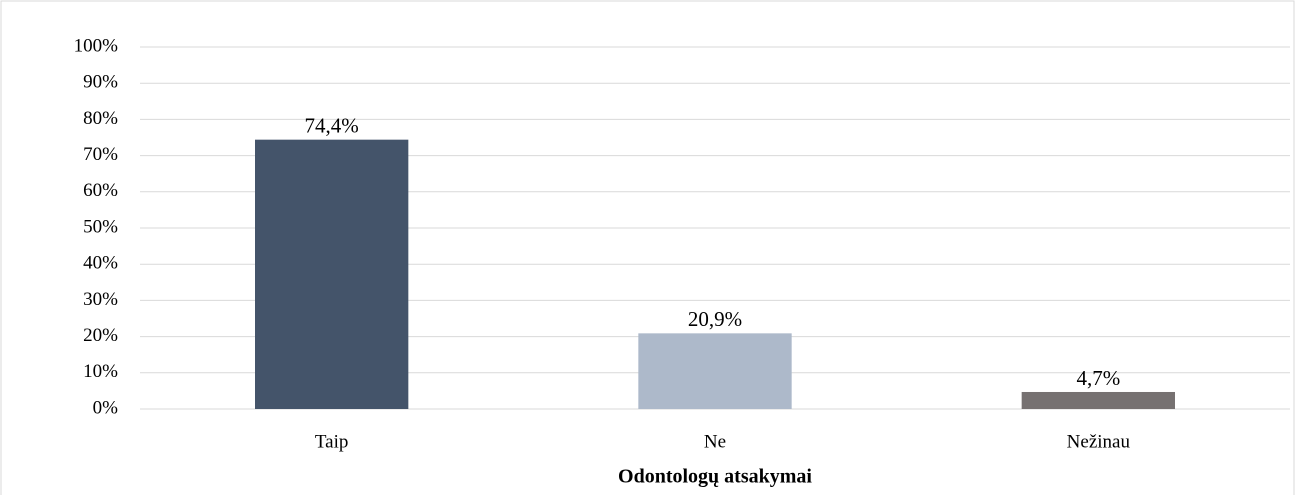  What do you see at coordinates (100, 190) in the screenshot?
I see `y-tick-label: 60%` at bounding box center [100, 190].